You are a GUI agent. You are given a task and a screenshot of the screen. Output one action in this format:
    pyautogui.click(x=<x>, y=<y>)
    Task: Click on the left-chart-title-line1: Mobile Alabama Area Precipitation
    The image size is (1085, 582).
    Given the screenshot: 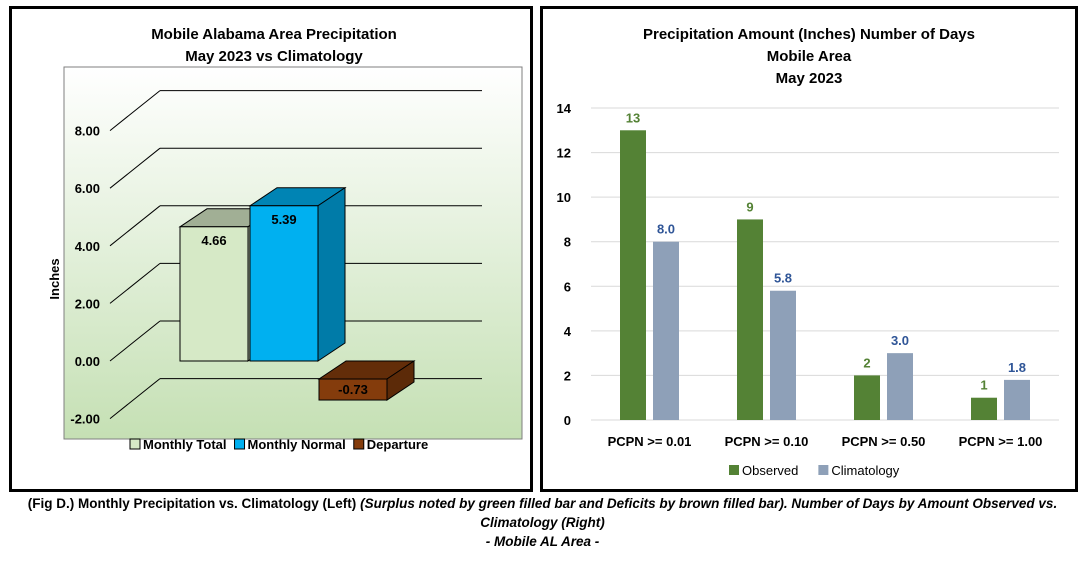 What is the action you would take?
    pyautogui.click(x=274, y=34)
    